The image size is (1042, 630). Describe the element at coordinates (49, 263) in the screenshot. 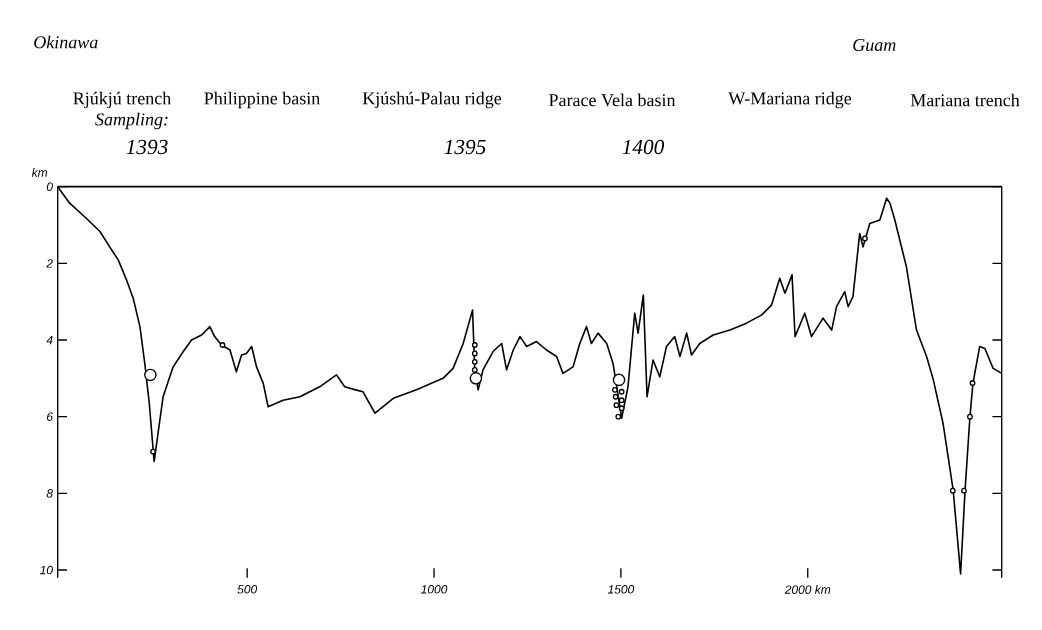

I see `y-tick-label: 2` at that location.